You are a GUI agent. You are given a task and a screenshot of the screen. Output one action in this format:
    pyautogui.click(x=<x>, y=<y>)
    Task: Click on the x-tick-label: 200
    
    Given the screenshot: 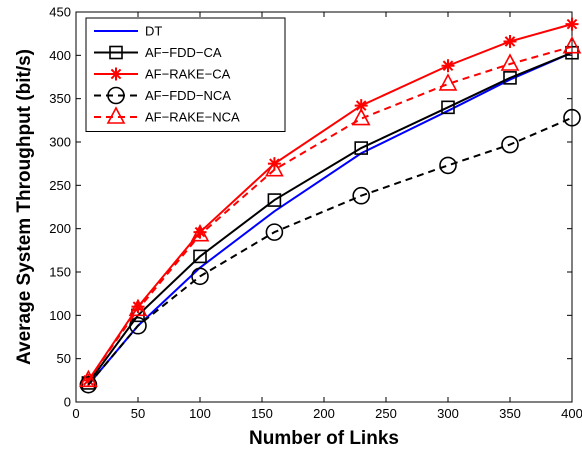 What is the action you would take?
    pyautogui.click(x=324, y=413)
    